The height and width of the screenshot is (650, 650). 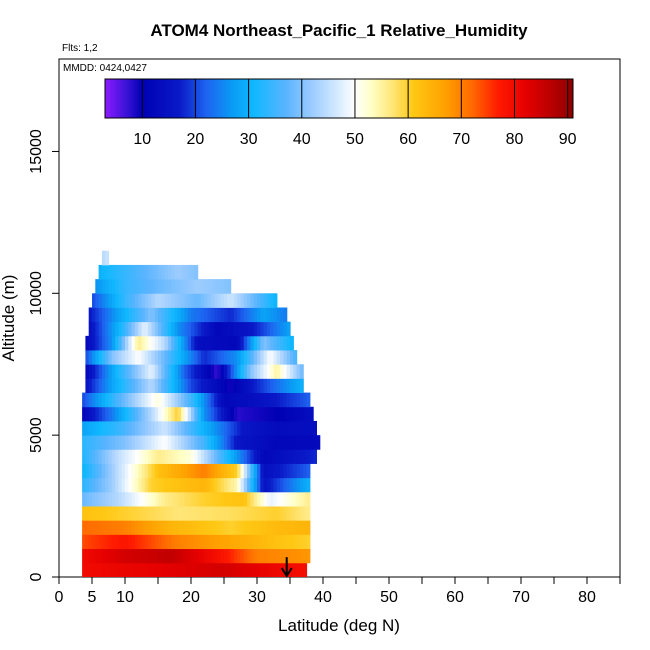 What do you see at coordinates (323, 597) in the screenshot?
I see `x-tick-label: 40` at bounding box center [323, 597].